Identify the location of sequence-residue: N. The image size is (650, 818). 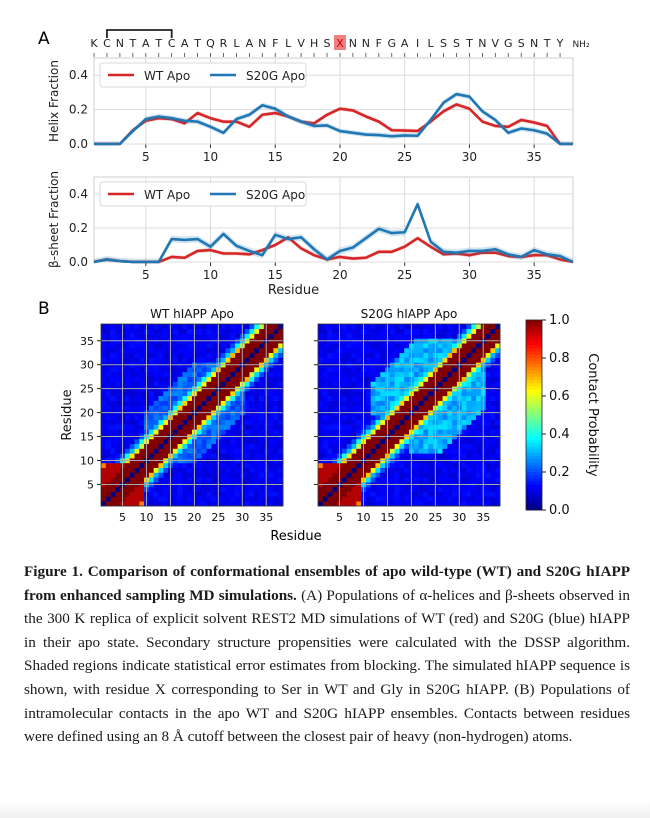
(534, 43).